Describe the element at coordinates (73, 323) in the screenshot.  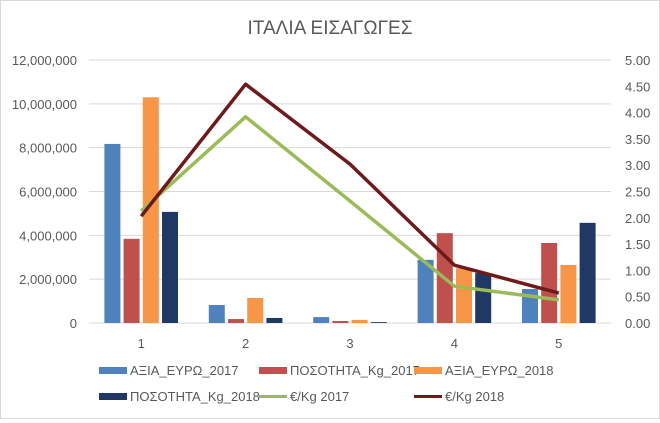
I see `y-left-tick-label: 0` at that location.